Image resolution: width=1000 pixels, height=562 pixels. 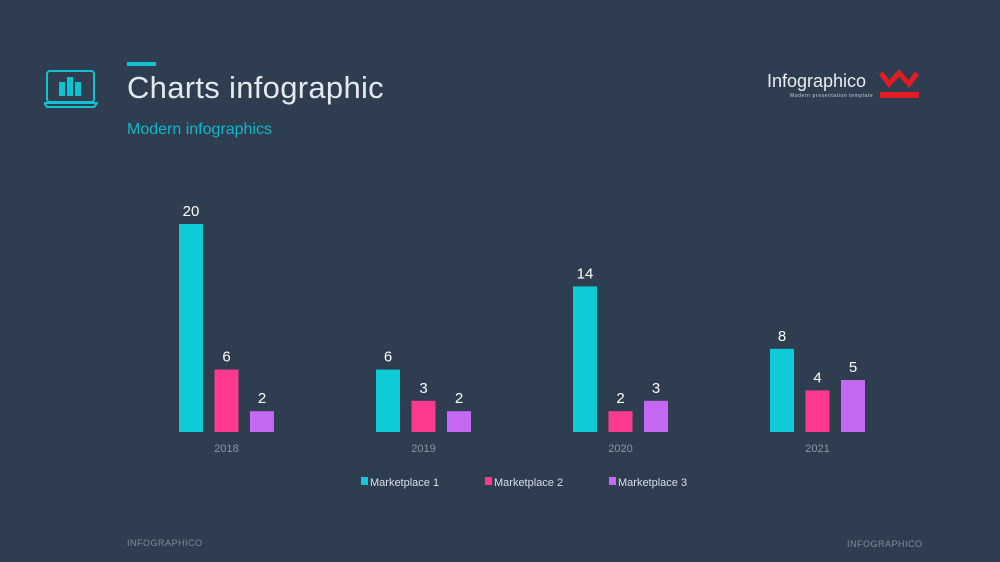 What do you see at coordinates (262, 398) in the screenshot?
I see `data-label-2018-series-3: 2` at bounding box center [262, 398].